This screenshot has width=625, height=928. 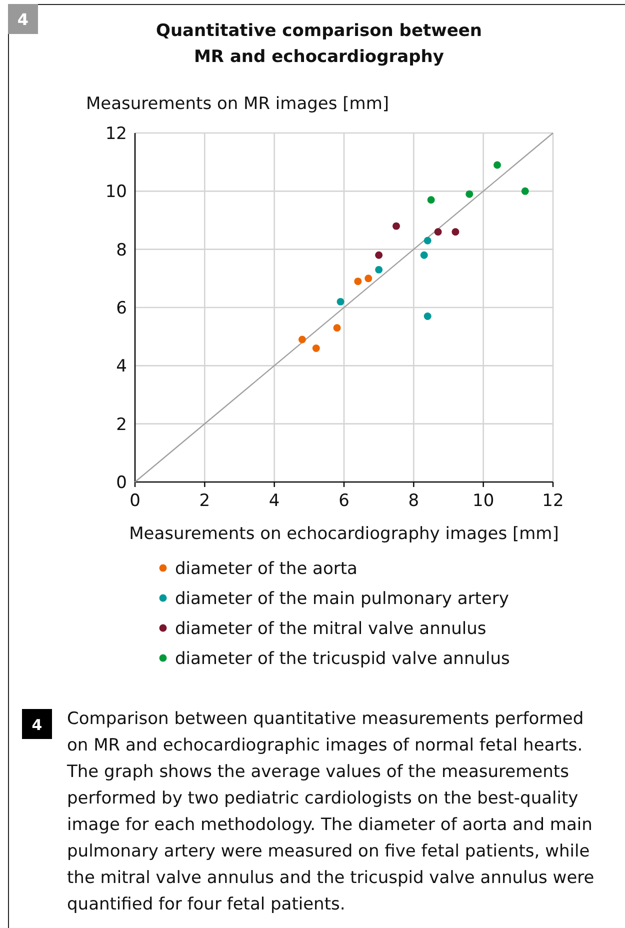 I want to click on x-tick-label: 0, so click(x=135, y=501).